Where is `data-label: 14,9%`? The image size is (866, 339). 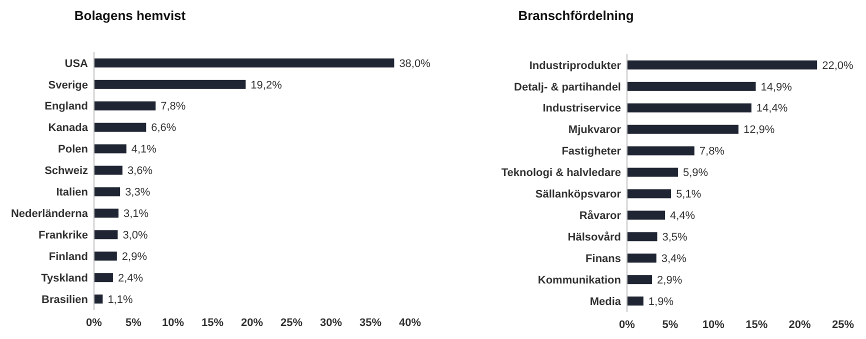
data-label: 14,9% is located at coordinates (776, 87).